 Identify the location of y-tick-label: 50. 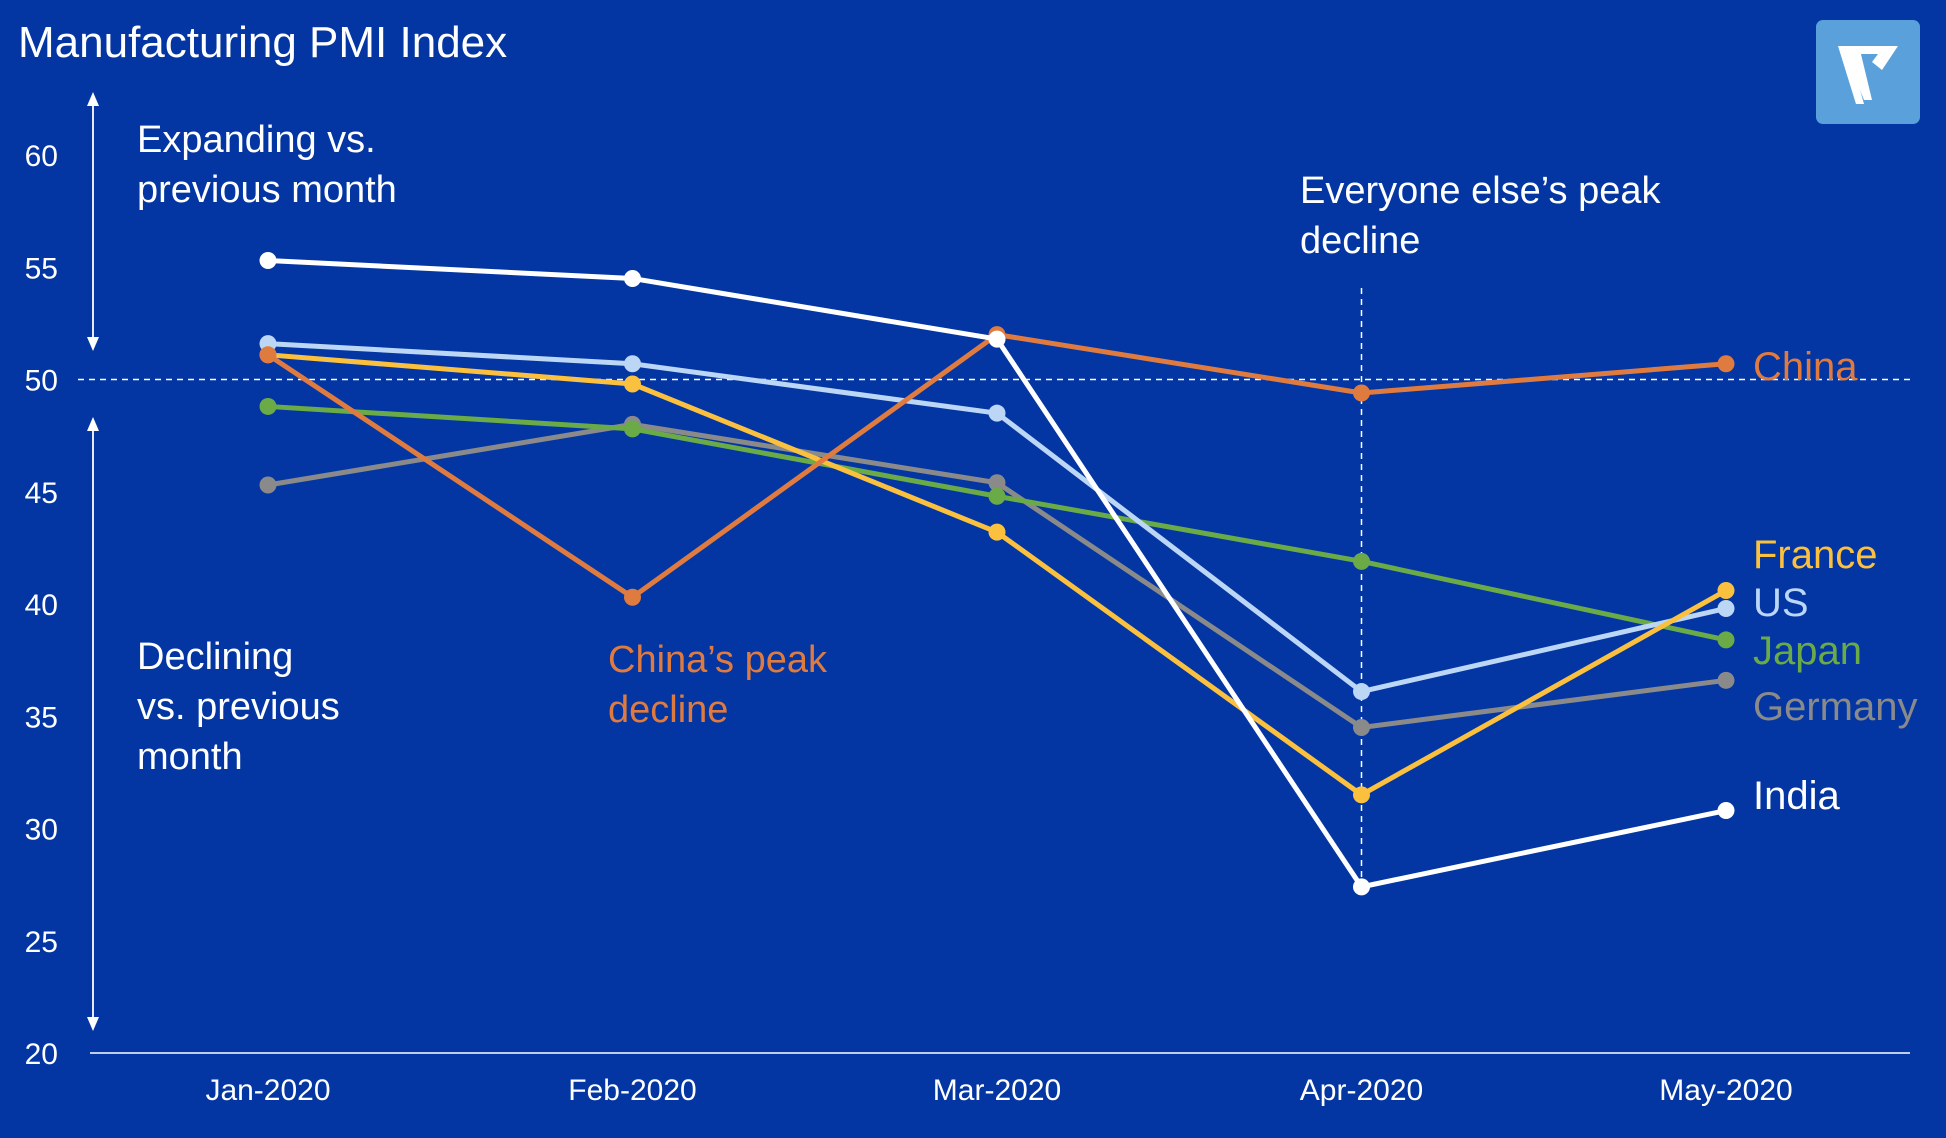
(41, 381).